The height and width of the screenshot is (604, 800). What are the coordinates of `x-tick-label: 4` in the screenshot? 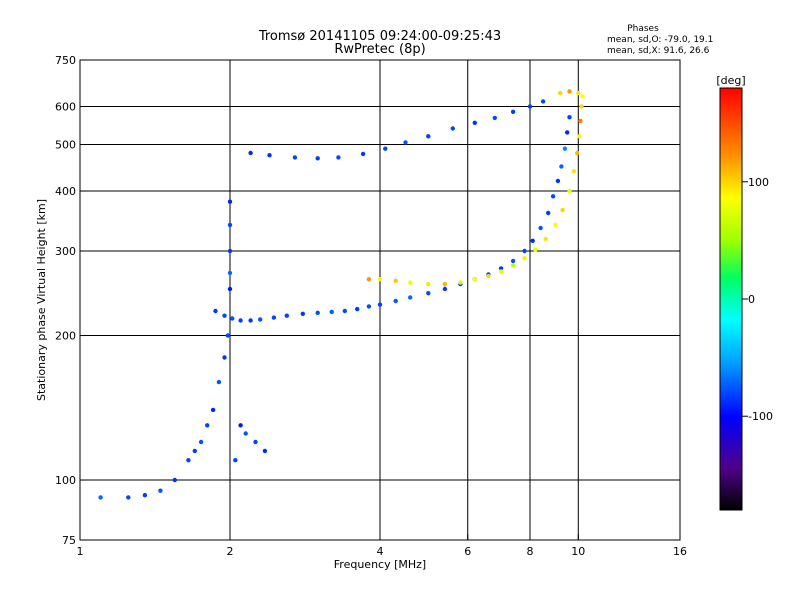 It's located at (380, 551).